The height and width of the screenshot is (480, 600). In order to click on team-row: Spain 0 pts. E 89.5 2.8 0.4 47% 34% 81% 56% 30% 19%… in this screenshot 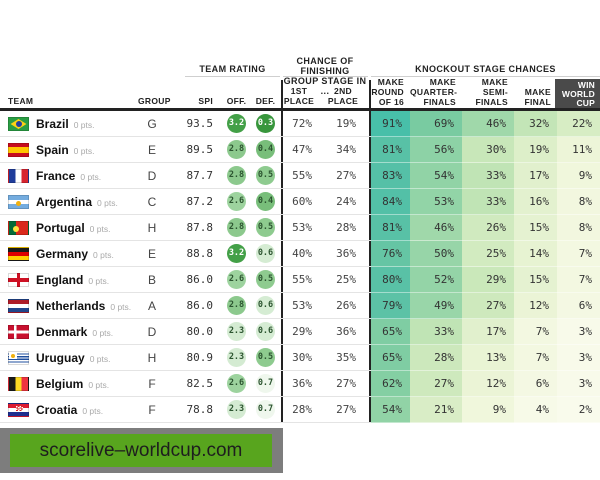, I will do `click(300, 150)`.